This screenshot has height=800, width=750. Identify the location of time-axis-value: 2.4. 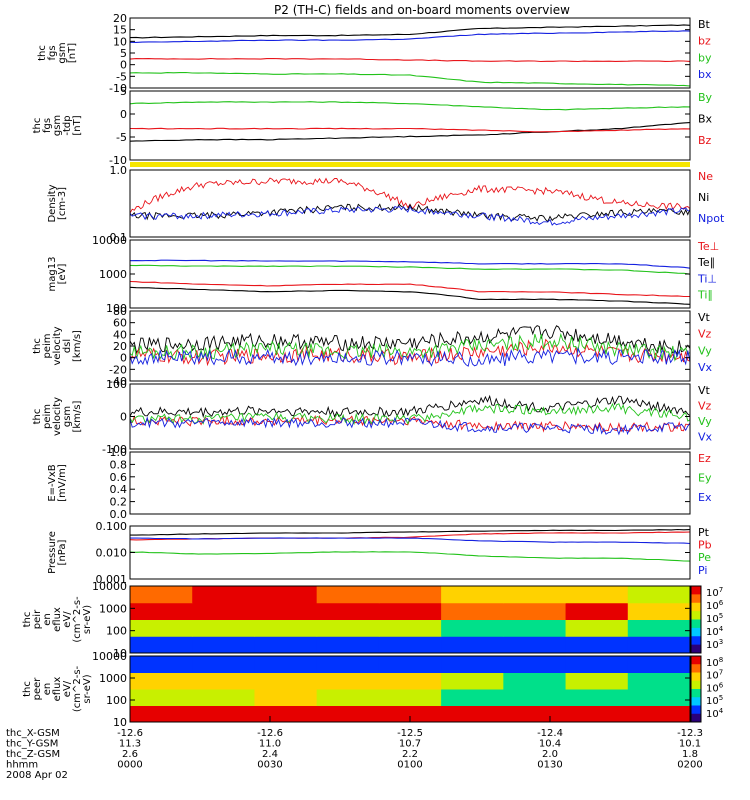
(270, 754).